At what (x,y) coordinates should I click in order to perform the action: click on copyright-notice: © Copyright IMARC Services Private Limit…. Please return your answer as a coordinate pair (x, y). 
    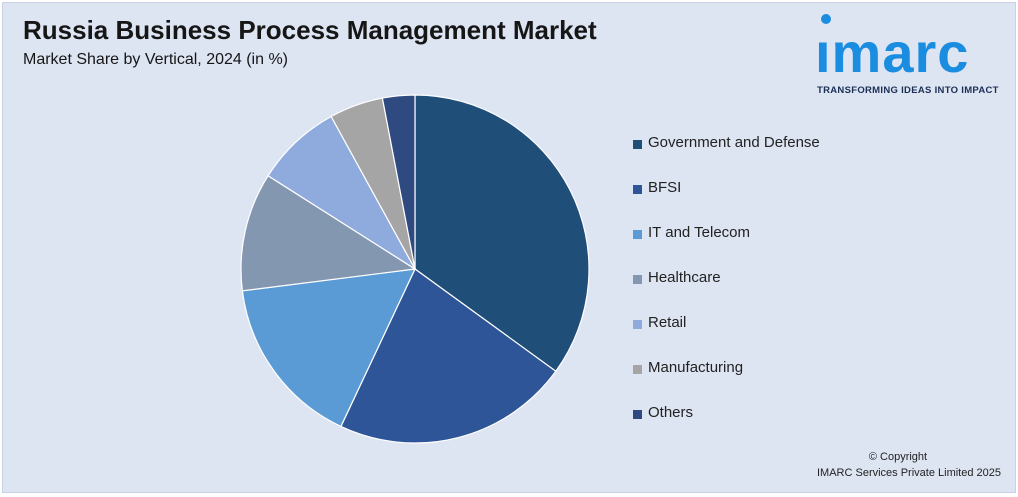
    Looking at the image, I should click on (909, 465).